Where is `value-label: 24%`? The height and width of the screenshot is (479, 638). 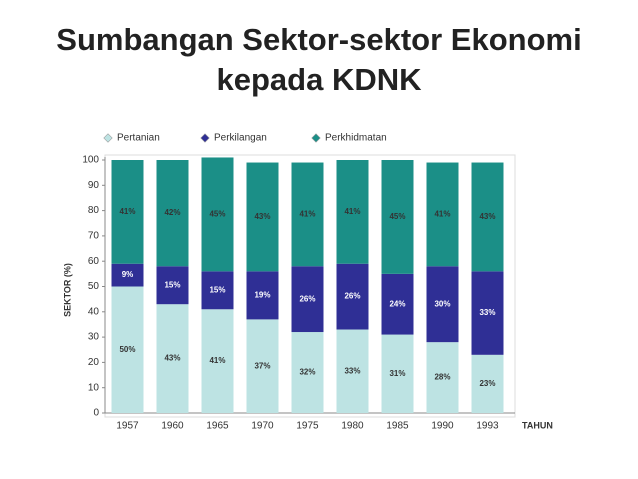 value-label: 24% is located at coordinates (397, 303).